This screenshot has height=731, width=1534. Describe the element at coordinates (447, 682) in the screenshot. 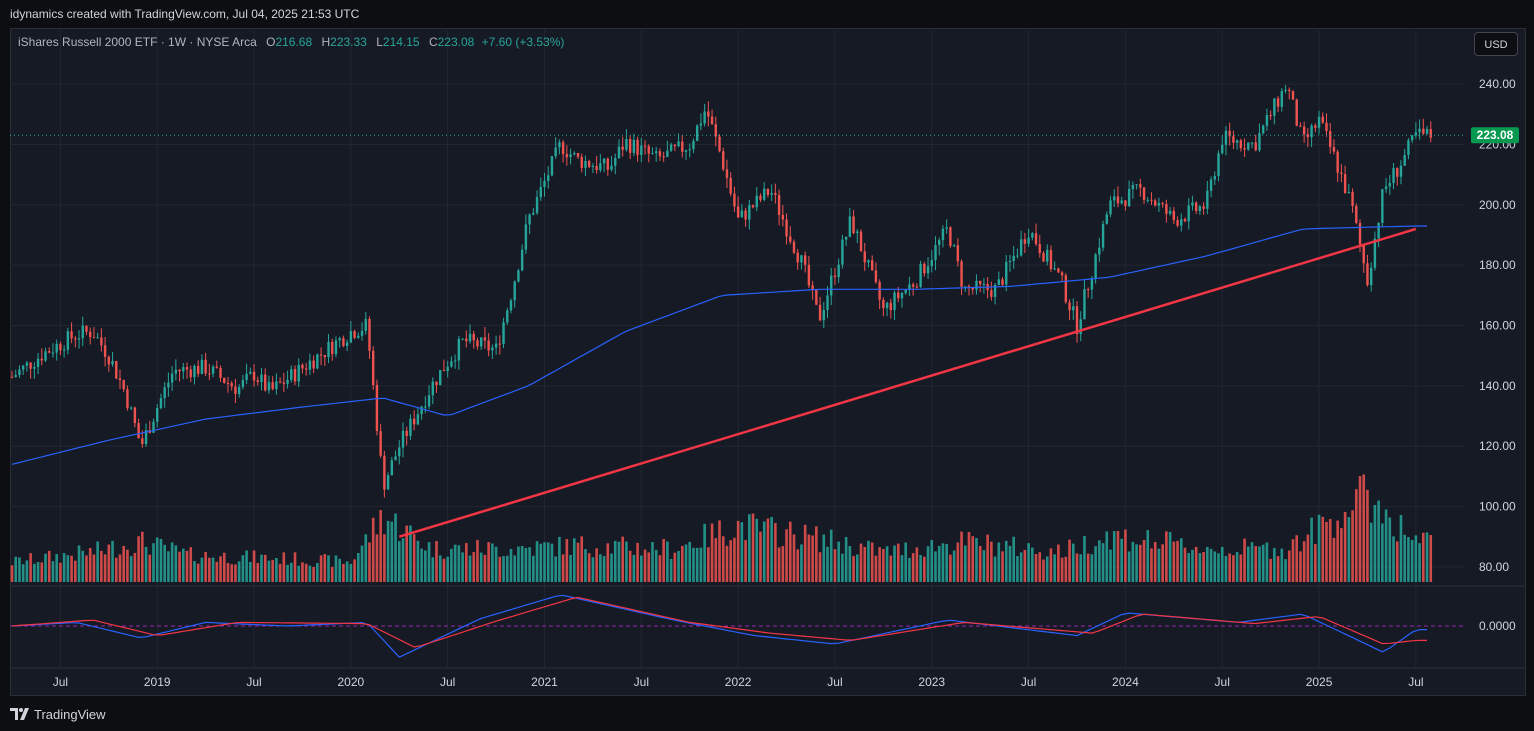

I see `x-tick-label: Jul` at that location.